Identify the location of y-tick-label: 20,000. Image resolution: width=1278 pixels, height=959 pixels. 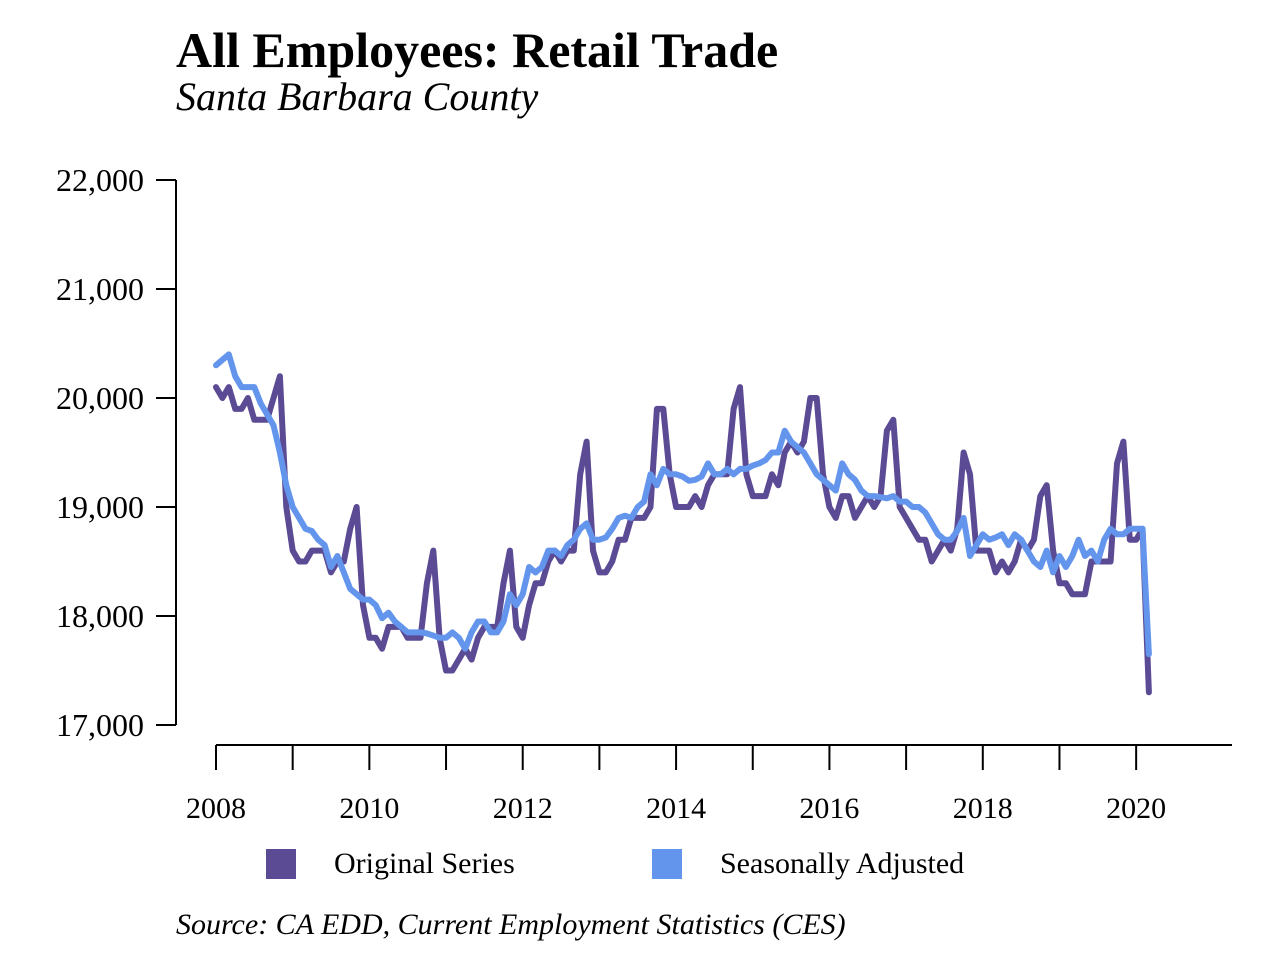
(100, 398).